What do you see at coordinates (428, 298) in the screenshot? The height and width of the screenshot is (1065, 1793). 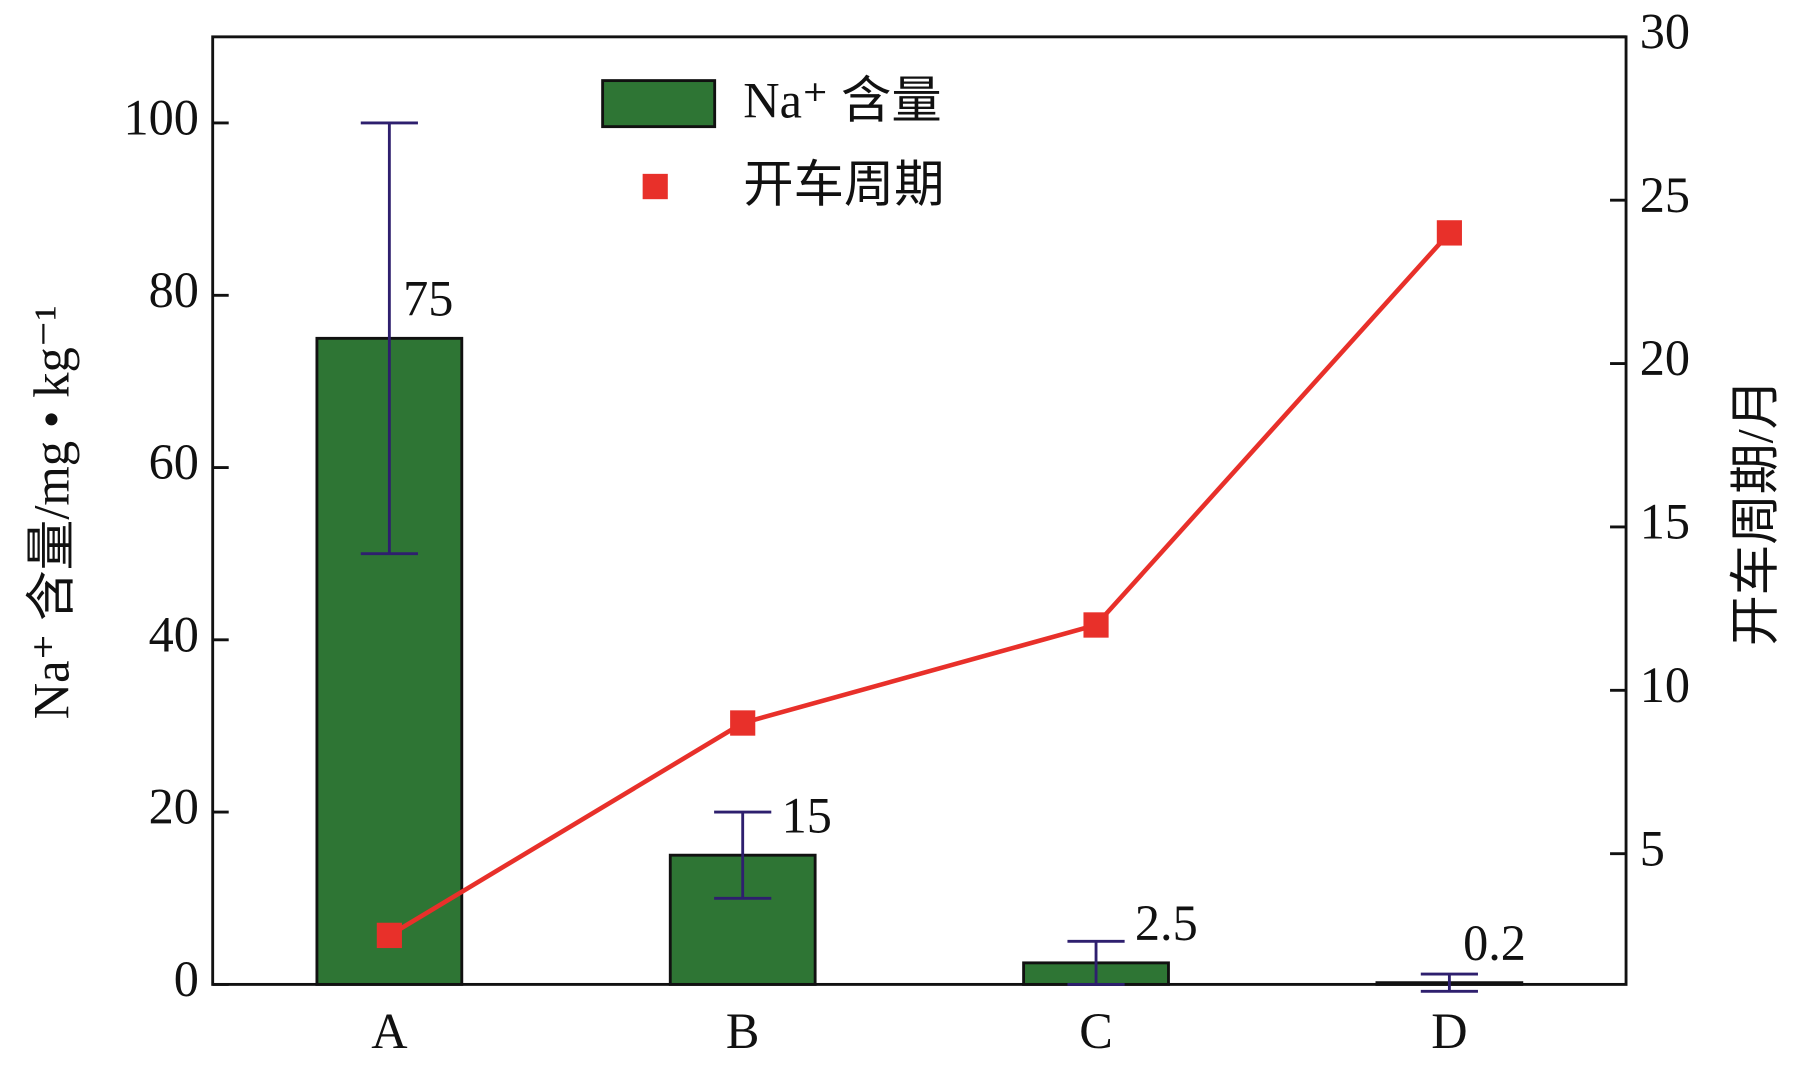 I see `value-label: 75` at bounding box center [428, 298].